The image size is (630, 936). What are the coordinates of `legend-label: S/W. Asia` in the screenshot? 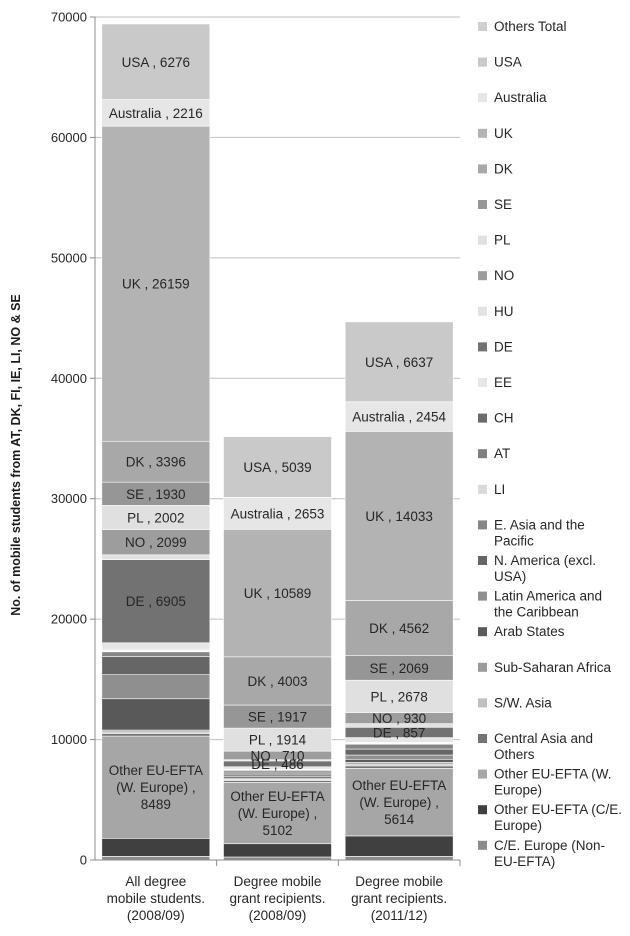 It's located at (523, 702).